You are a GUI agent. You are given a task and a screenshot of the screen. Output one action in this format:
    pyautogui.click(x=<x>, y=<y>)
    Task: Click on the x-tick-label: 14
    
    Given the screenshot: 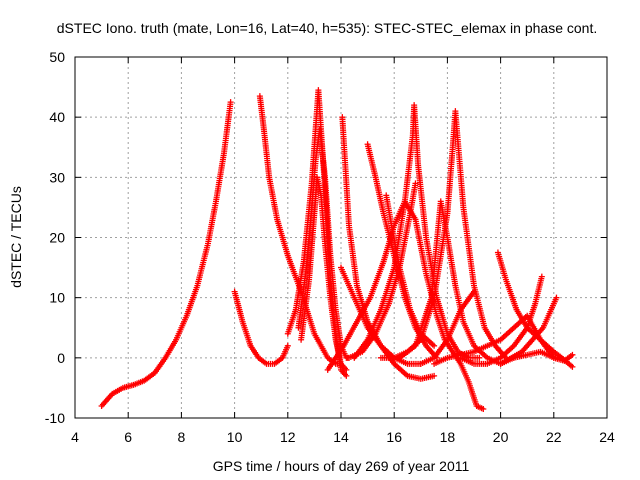 What is the action you would take?
    pyautogui.click(x=341, y=437)
    